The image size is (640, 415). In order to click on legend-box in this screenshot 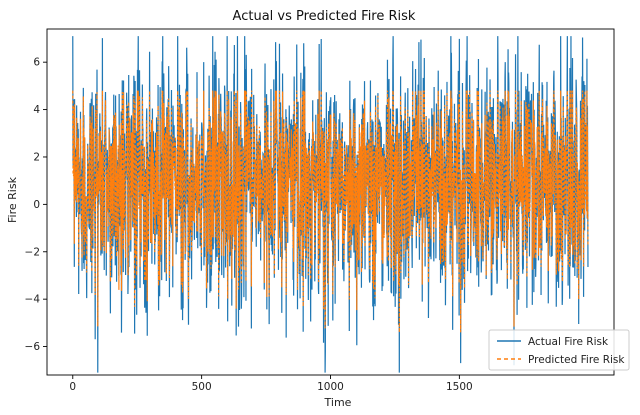, I will do `click(559, 350)`.